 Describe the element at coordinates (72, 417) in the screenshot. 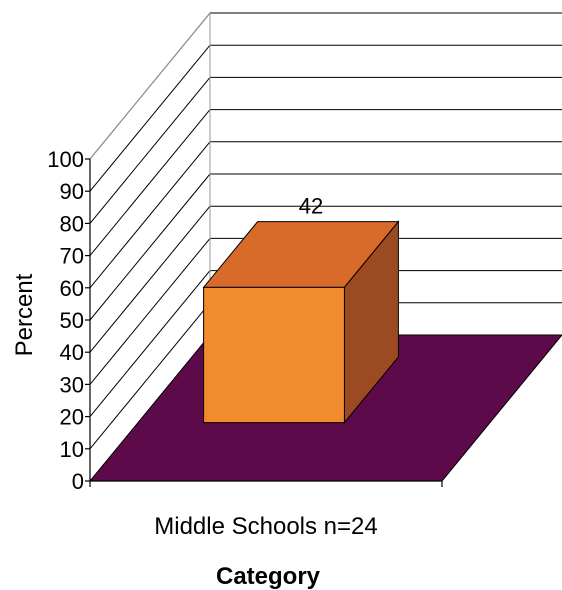

I see `y-tick-label: 20` at that location.